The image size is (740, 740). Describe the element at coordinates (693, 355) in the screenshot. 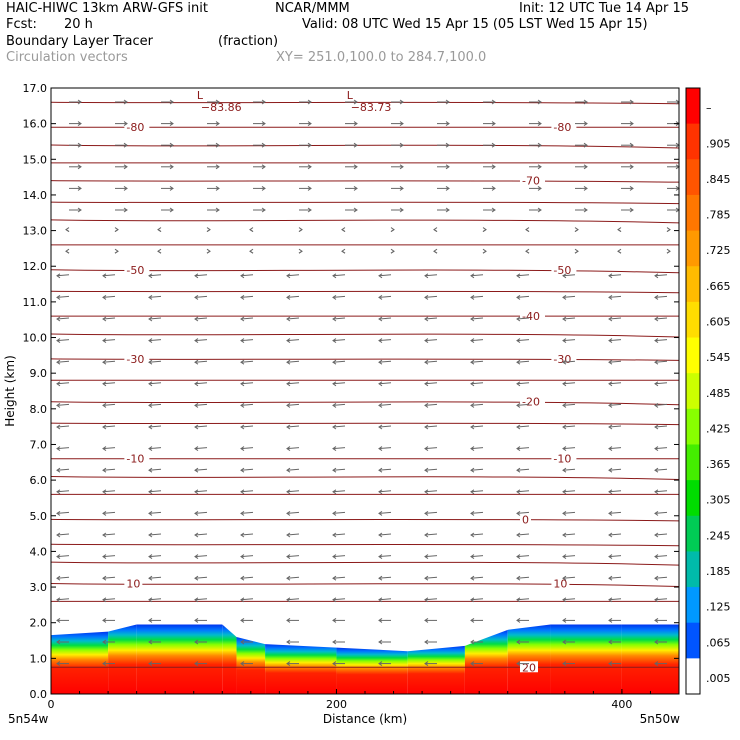

I see `colorbar-swatch` at that location.